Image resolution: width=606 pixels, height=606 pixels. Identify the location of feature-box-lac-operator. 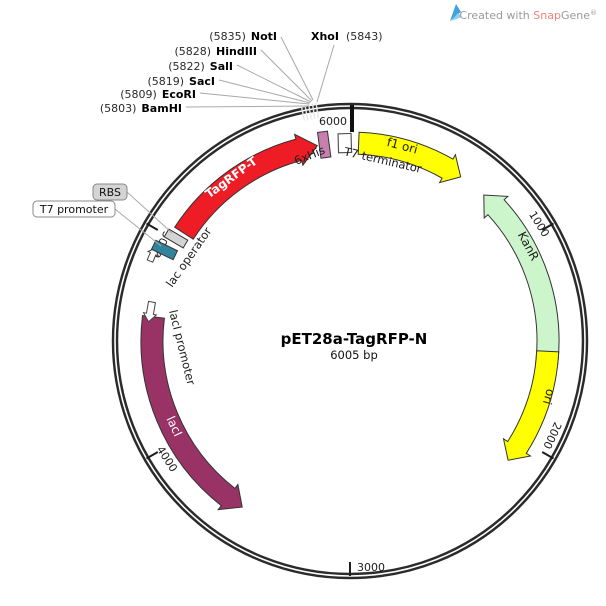
(164, 250).